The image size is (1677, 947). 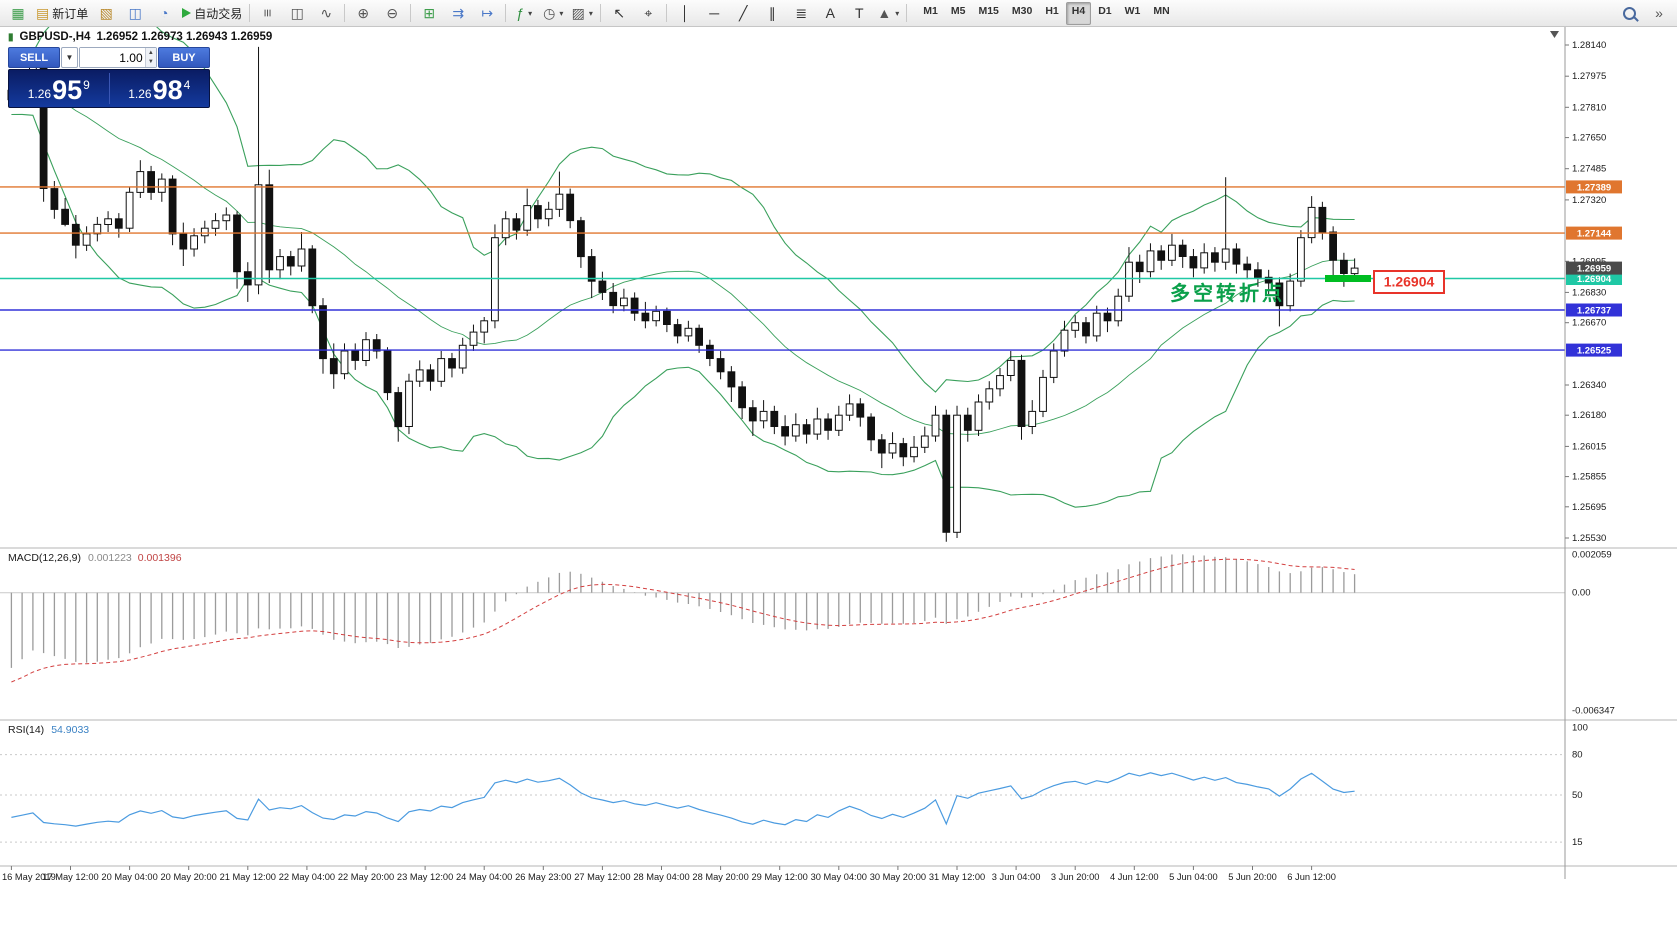 I want to click on vertical-line-icon: │, so click(x=685, y=13).